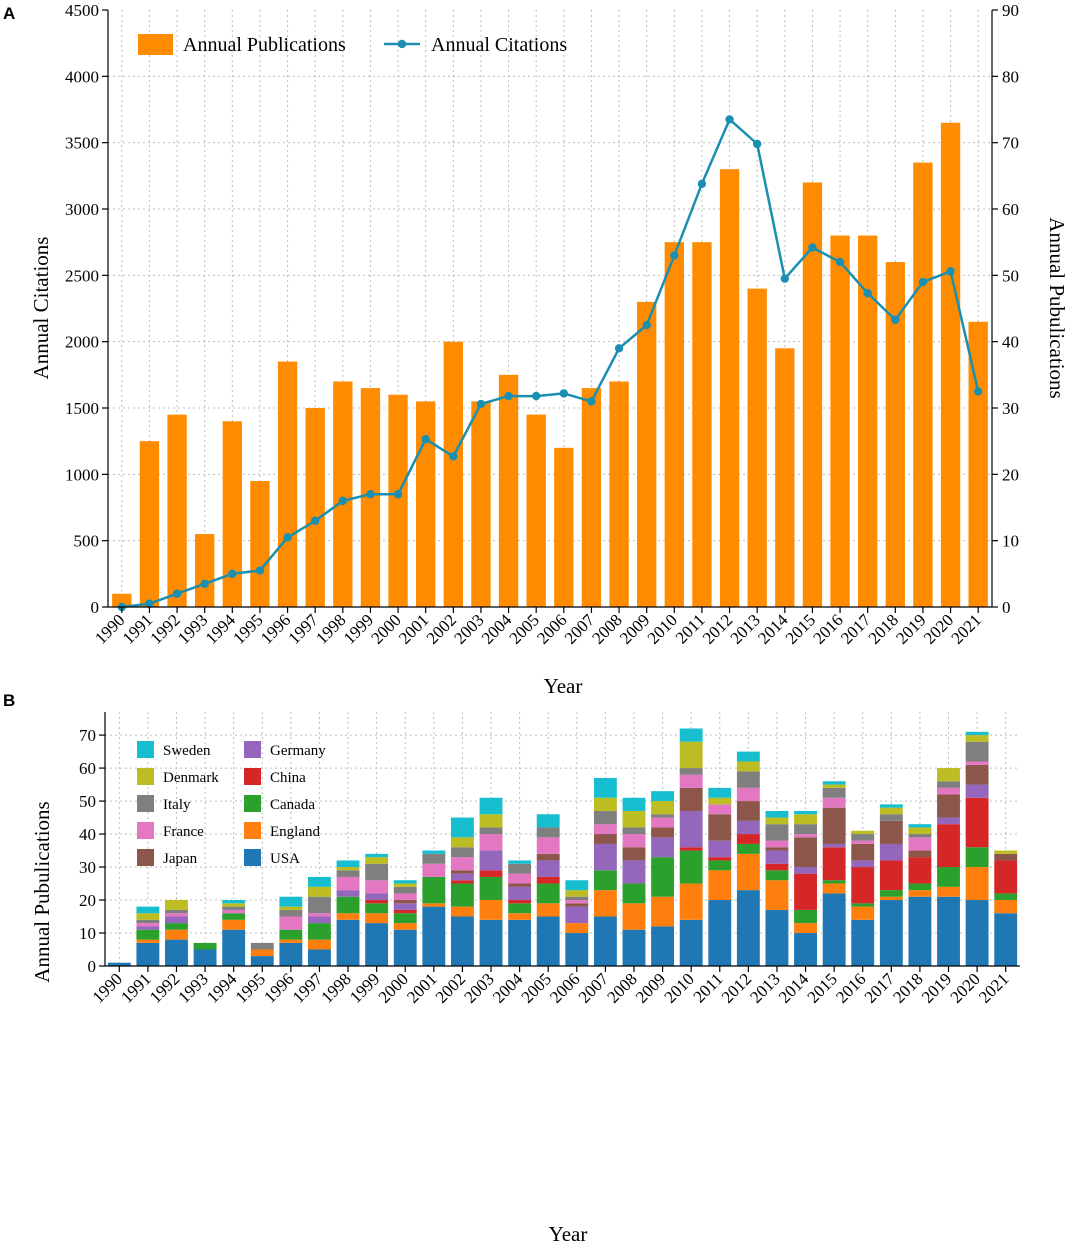 The image size is (1084, 1248). I want to click on publication-bar-2018, so click(895, 434).